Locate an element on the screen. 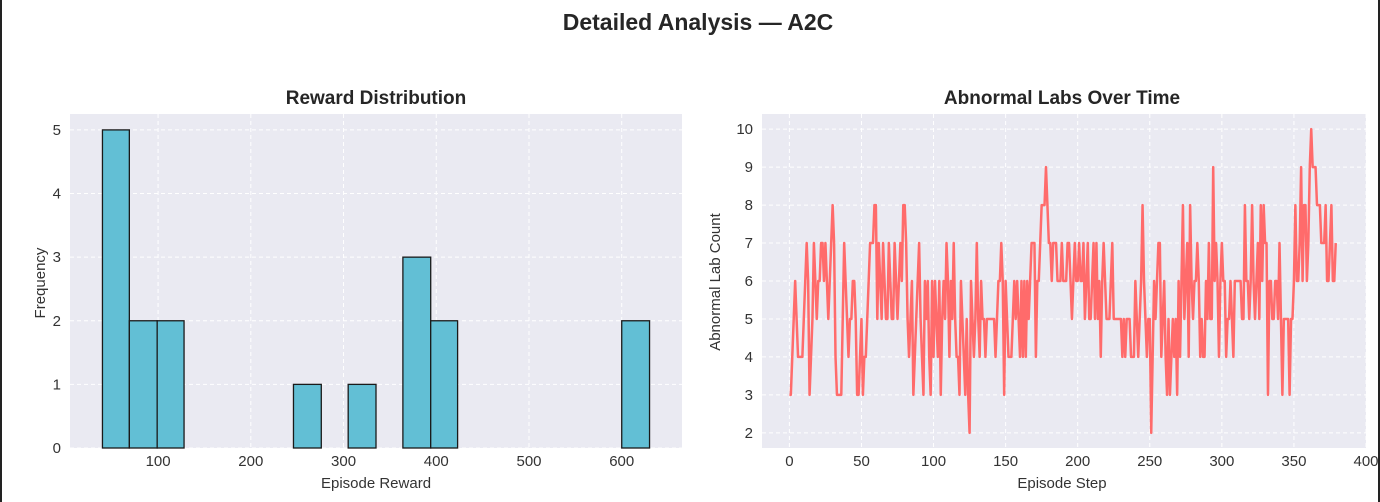 The image size is (1380, 502). histogram-y-axis-label: Frequency is located at coordinates (40, 282).